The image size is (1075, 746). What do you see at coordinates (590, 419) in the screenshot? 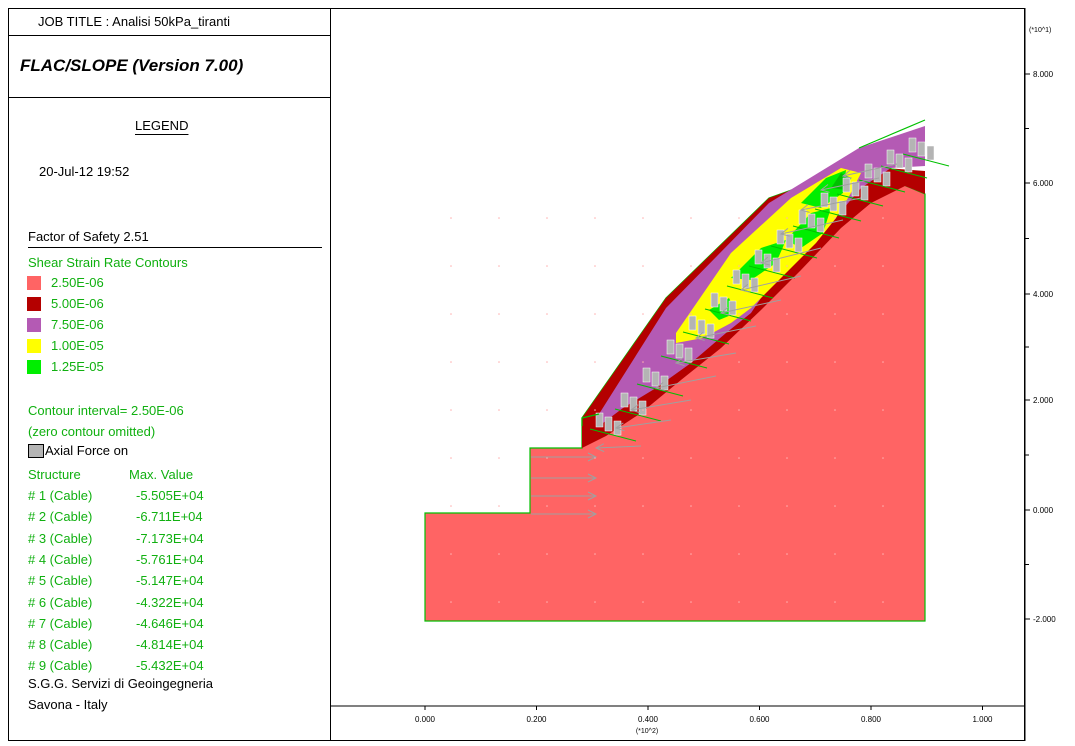
I see `toe-outline` at bounding box center [590, 419].